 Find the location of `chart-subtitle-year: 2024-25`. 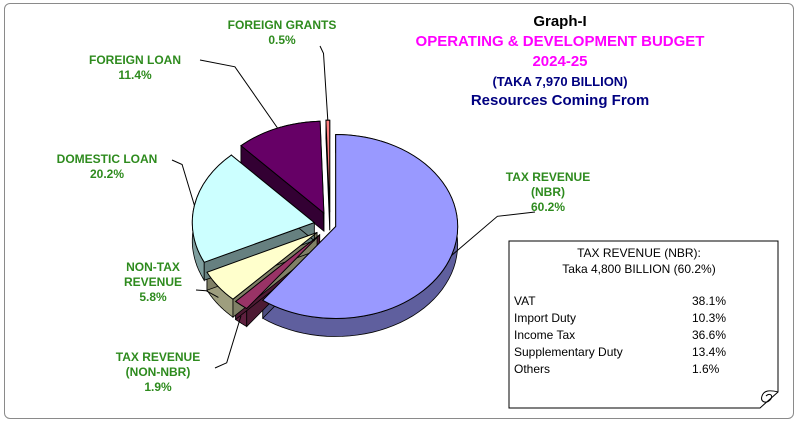

chart-subtitle-year: 2024-25 is located at coordinates (560, 61).